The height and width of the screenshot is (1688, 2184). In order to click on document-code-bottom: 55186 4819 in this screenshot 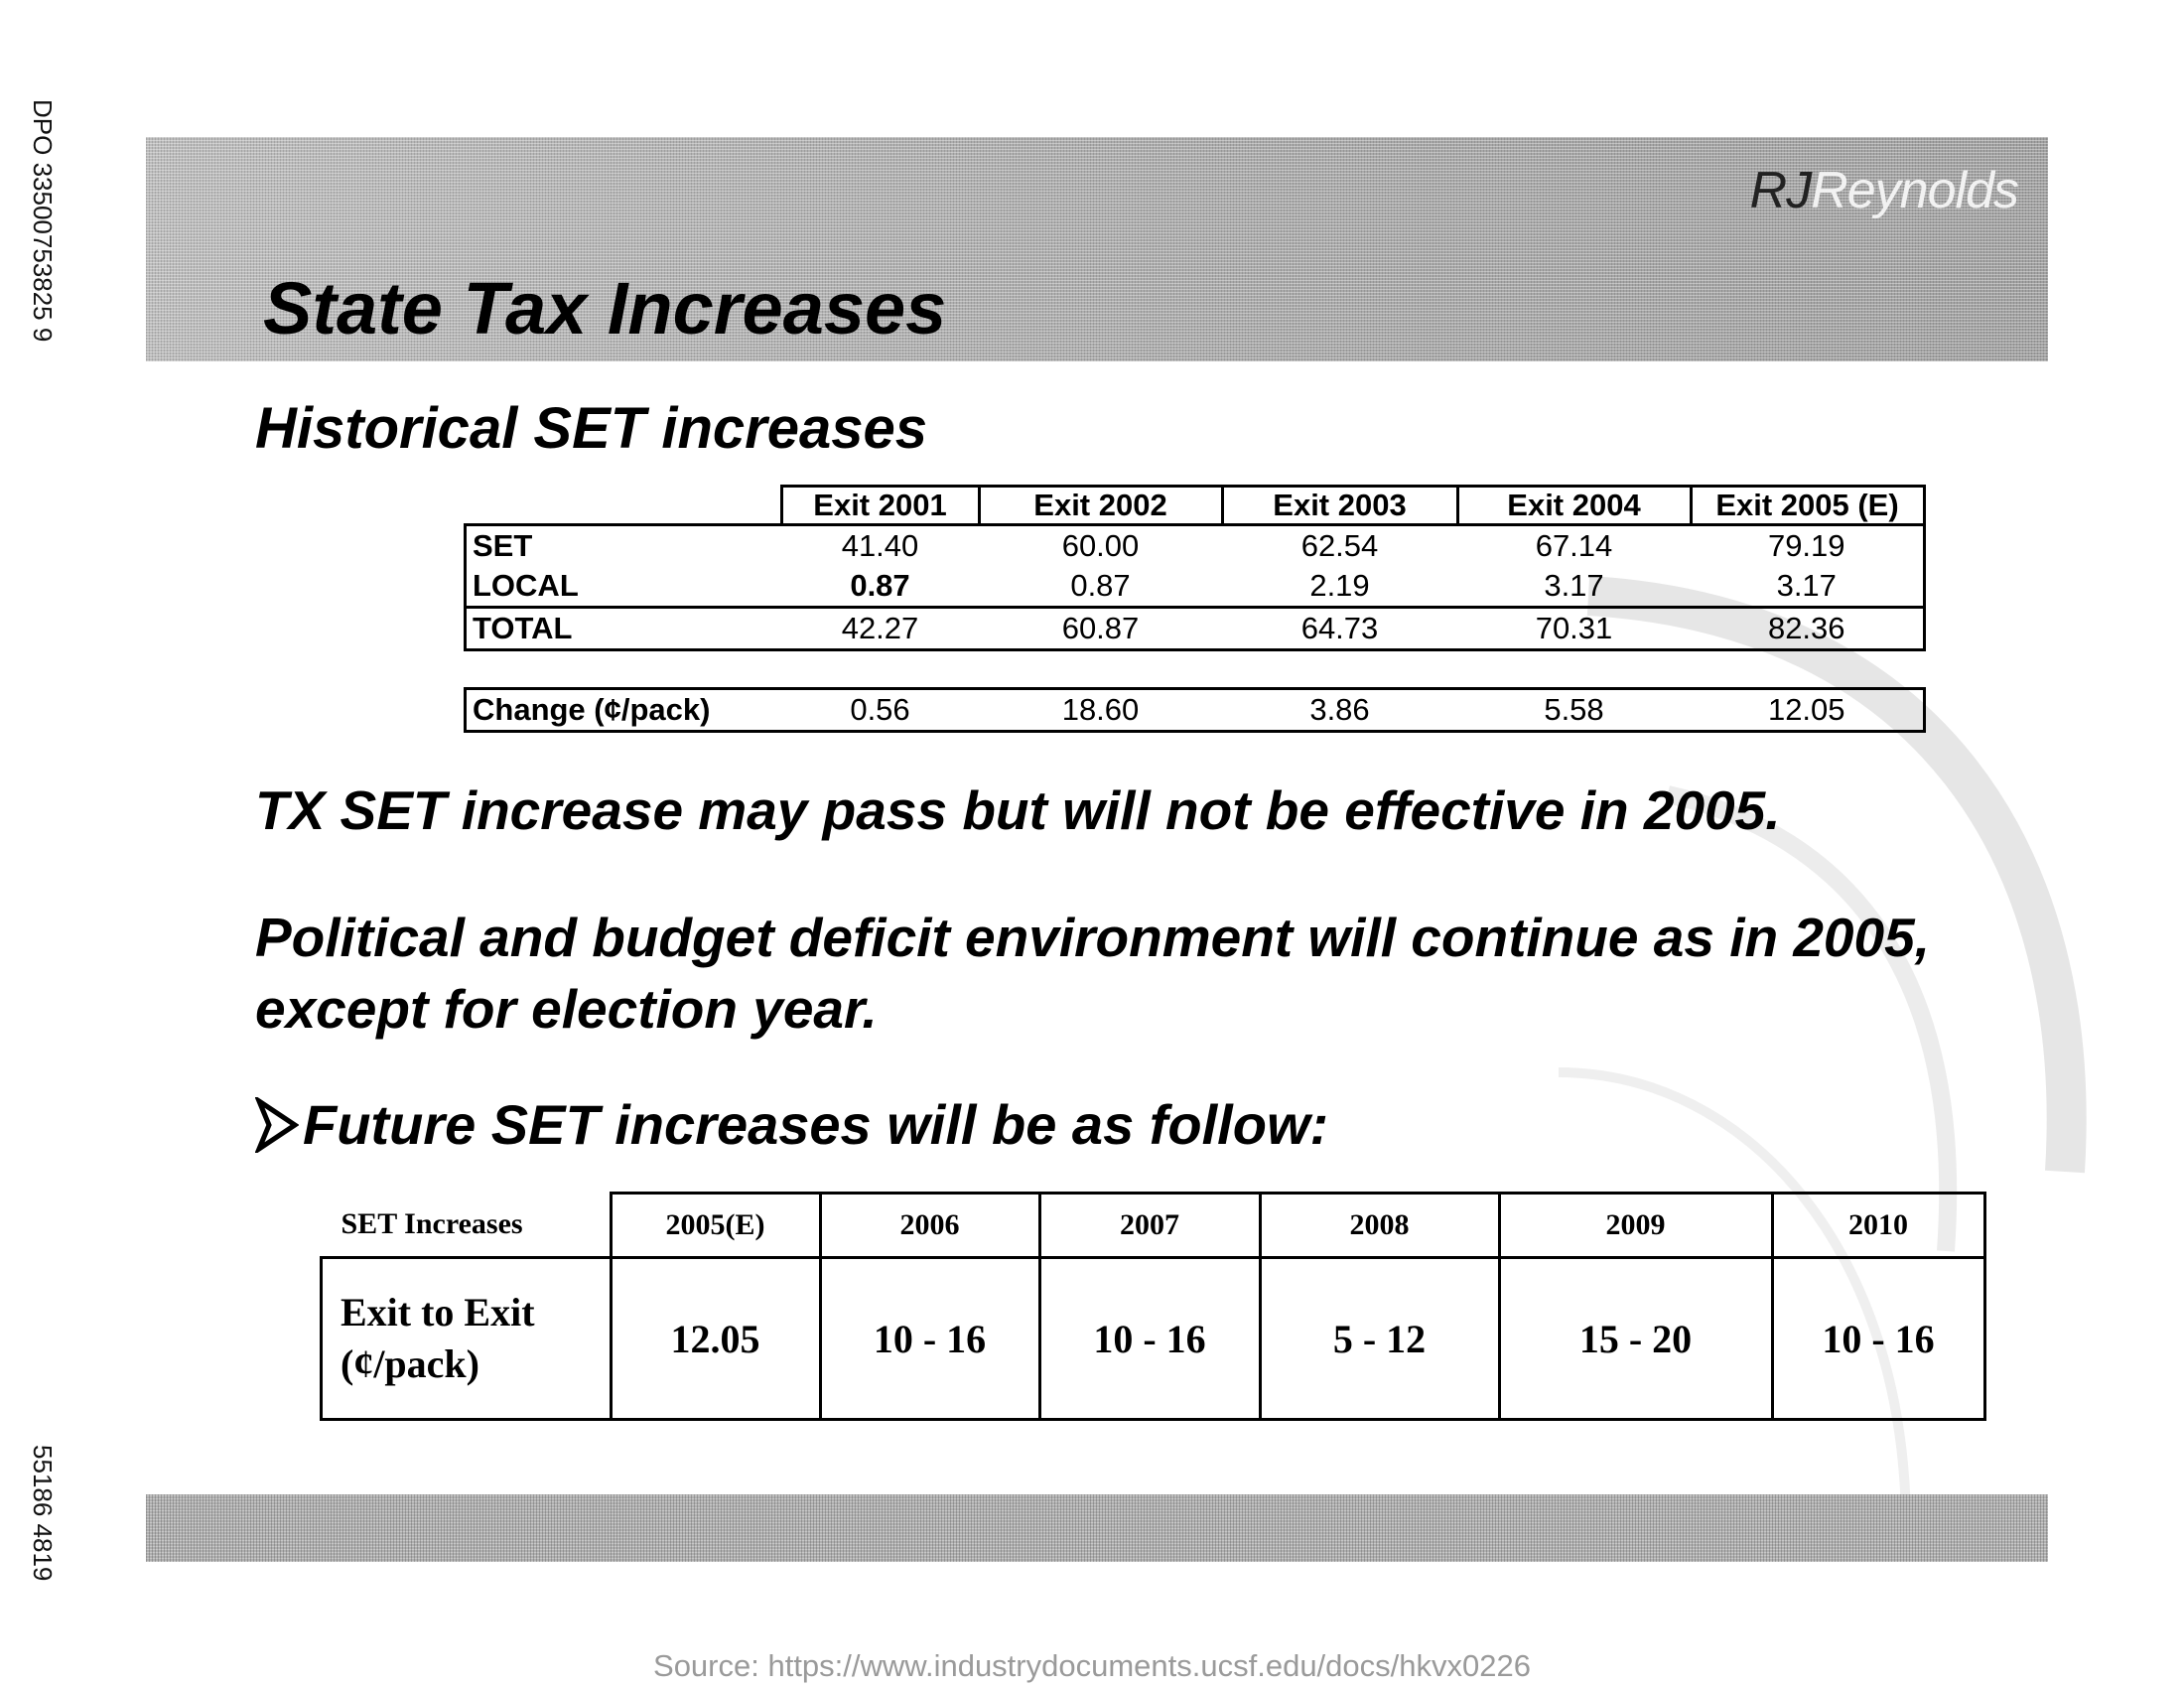, I will do `click(43, 1513)`.